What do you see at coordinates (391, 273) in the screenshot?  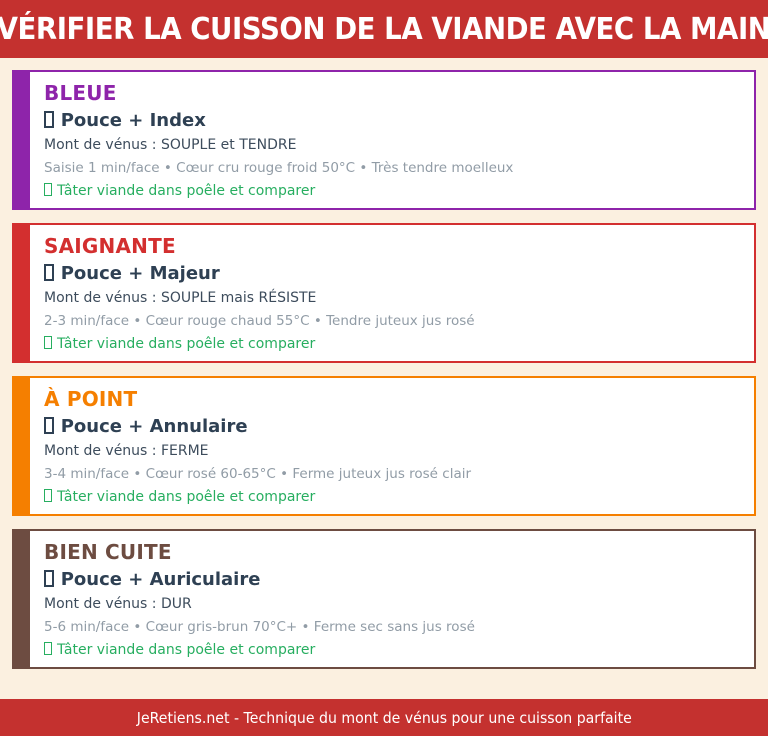 I see `finger-combo-line: Pouce + Majeur` at bounding box center [391, 273].